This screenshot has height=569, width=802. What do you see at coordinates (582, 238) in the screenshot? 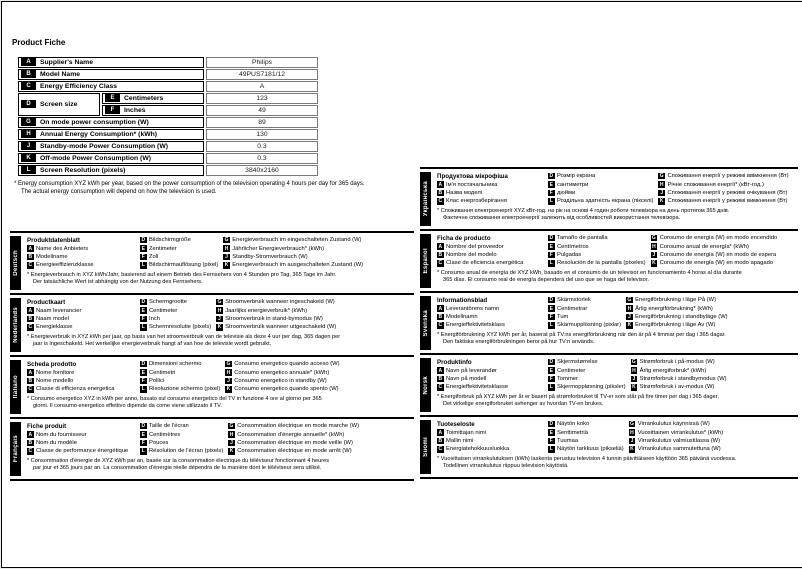
I see `spec-item-label: Tamaño de pantalla` at bounding box center [582, 238].